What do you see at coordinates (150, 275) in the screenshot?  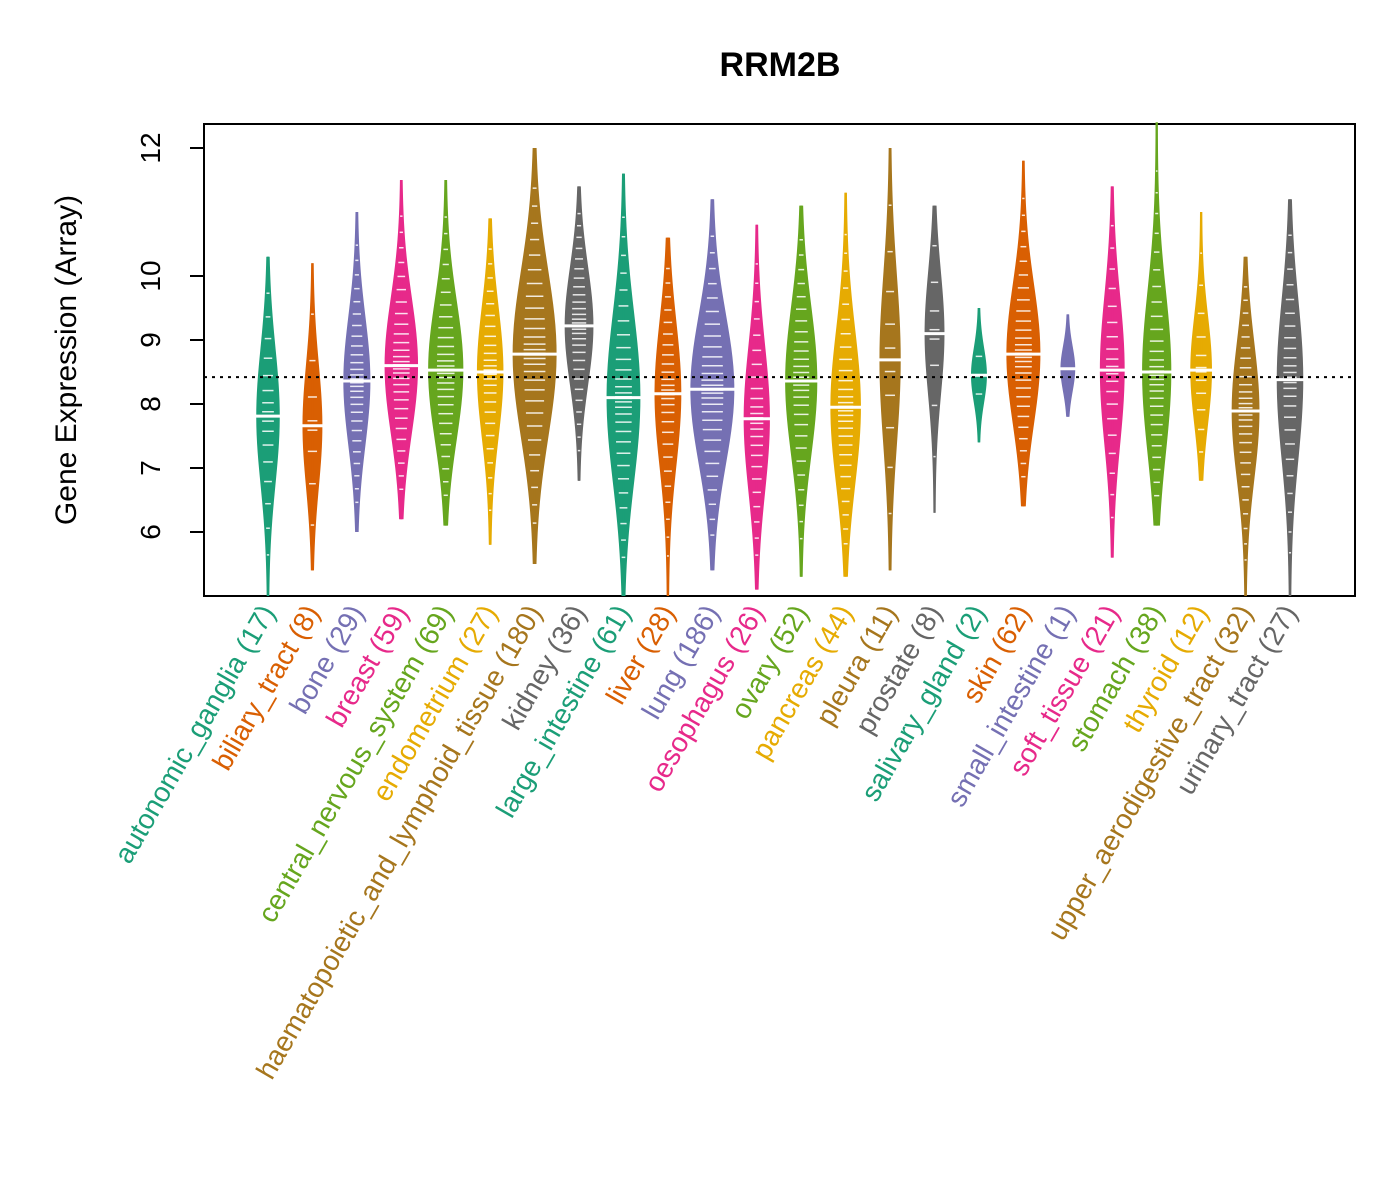 I see `y-tick-label: 10` at bounding box center [150, 275].